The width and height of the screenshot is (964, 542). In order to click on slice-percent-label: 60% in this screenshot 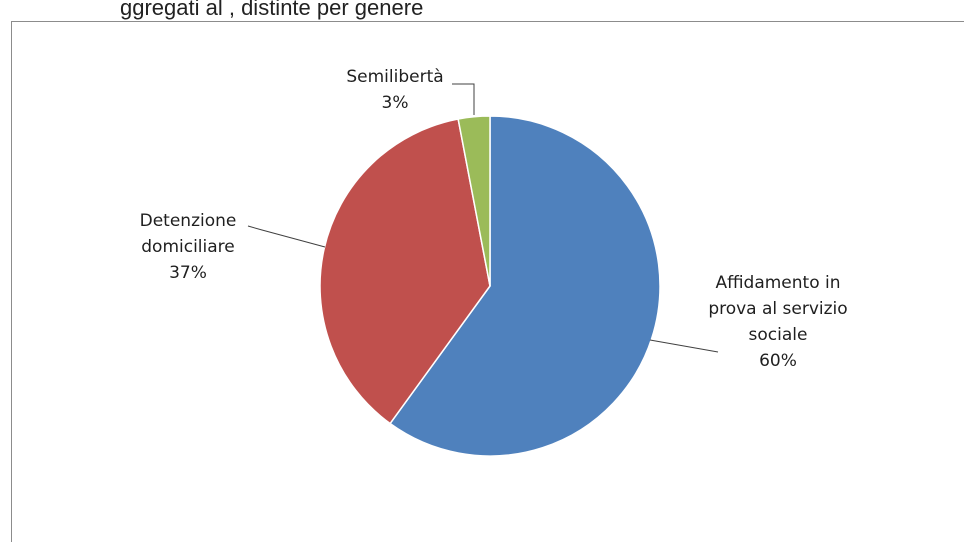, I will do `click(778, 361)`.